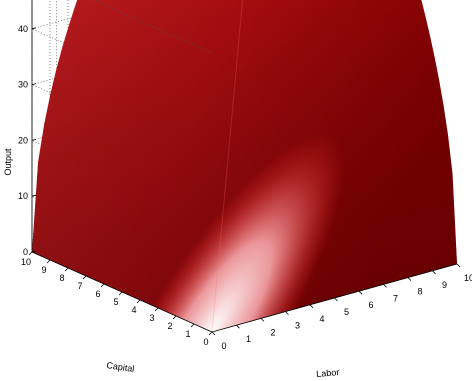 This screenshot has height=381, width=472. Describe the element at coordinates (370, 305) in the screenshot. I see `x-tick-label: 6` at that location.